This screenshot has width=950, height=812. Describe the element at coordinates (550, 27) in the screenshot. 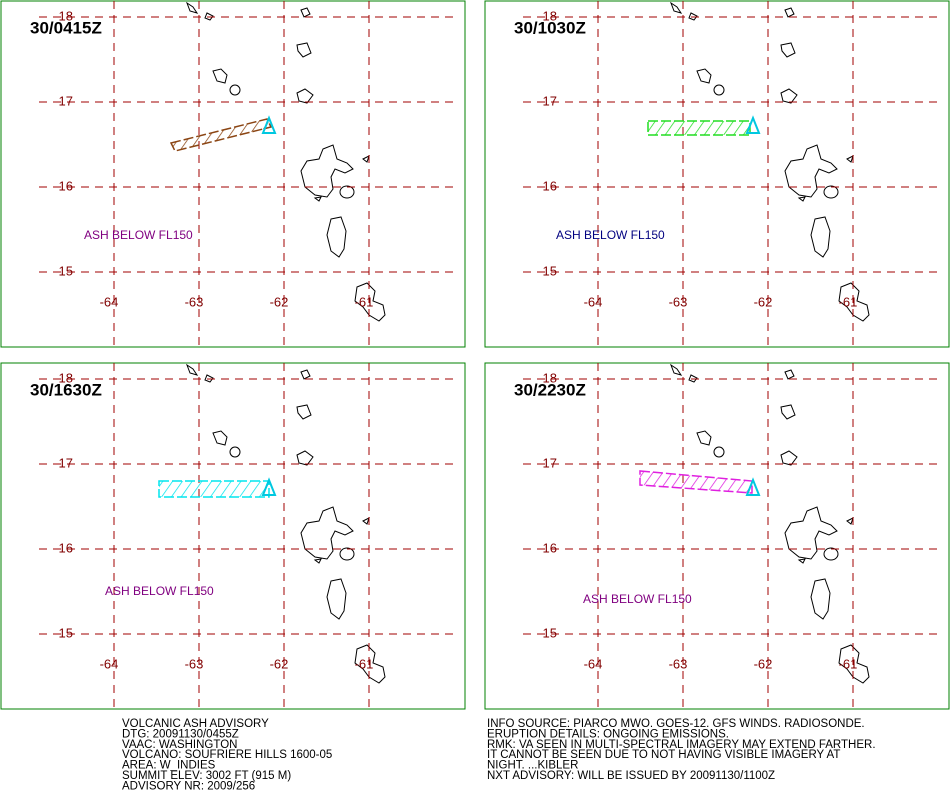

I see `valid-time: 30/1030Z` at that location.